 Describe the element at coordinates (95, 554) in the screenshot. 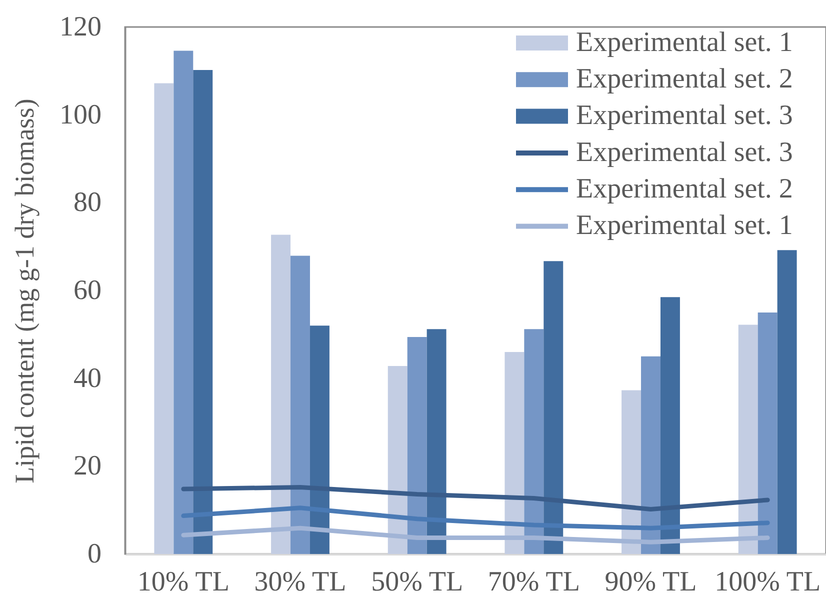

I see `y-tick-label: 0` at that location.